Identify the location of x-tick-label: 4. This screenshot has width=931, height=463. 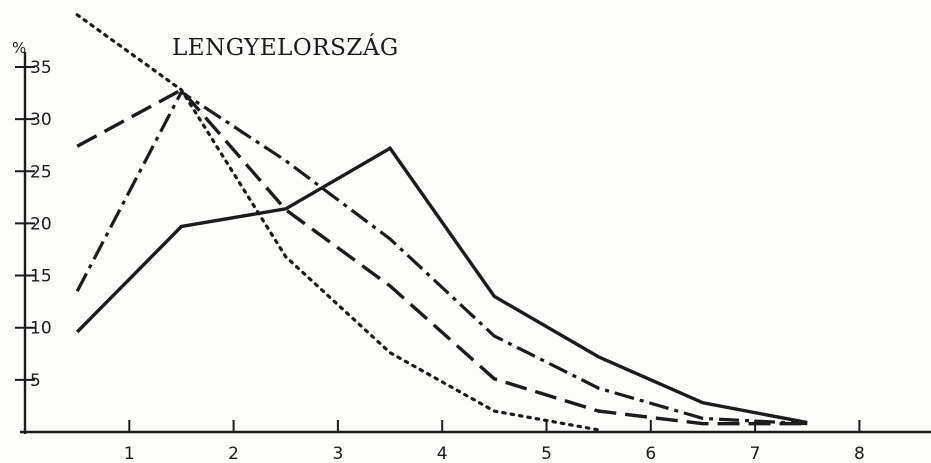
(442, 453).